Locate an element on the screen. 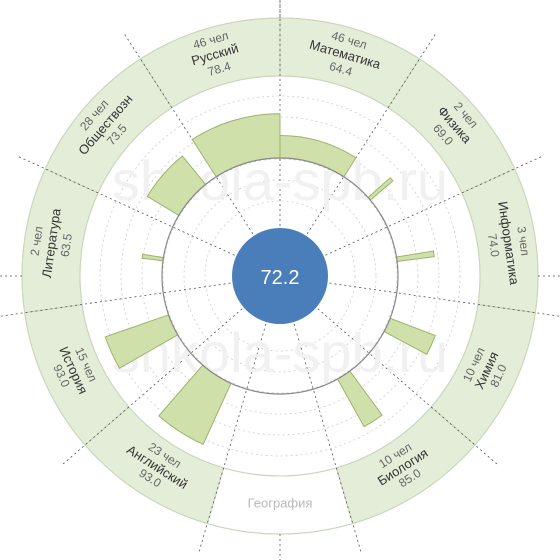 This screenshot has width=560, height=560. sector-score-label: 74.0 is located at coordinates (493, 245).